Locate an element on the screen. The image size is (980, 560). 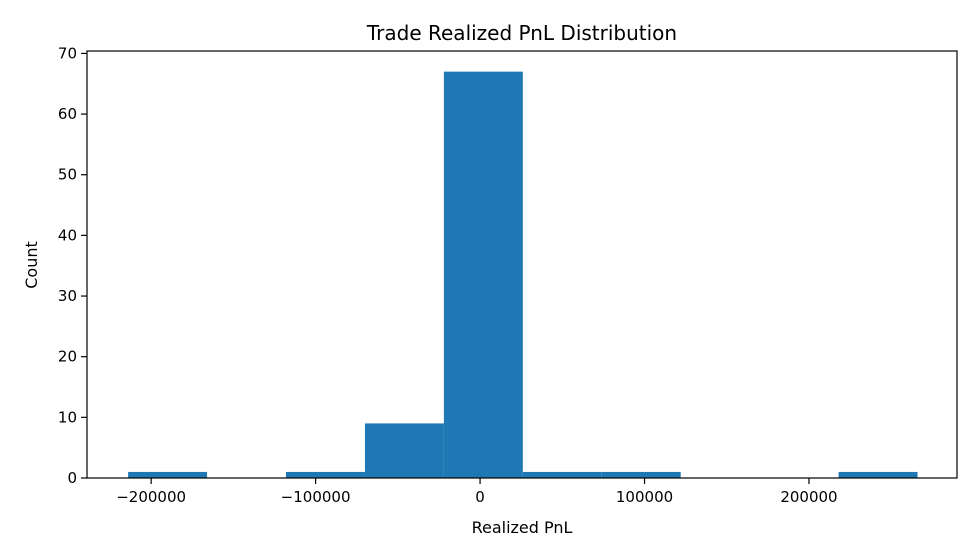
x-tick-label: −100000 is located at coordinates (316, 497).